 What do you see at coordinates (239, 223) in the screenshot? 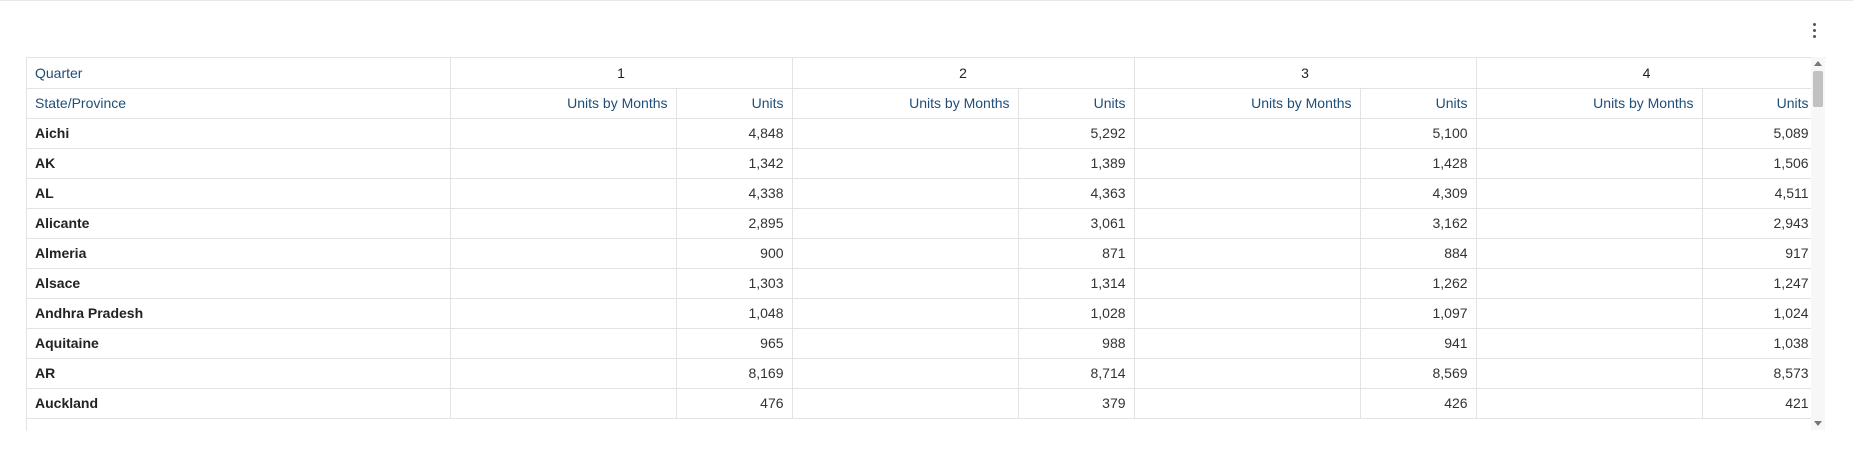
I see `row-label: Alicante` at bounding box center [239, 223].